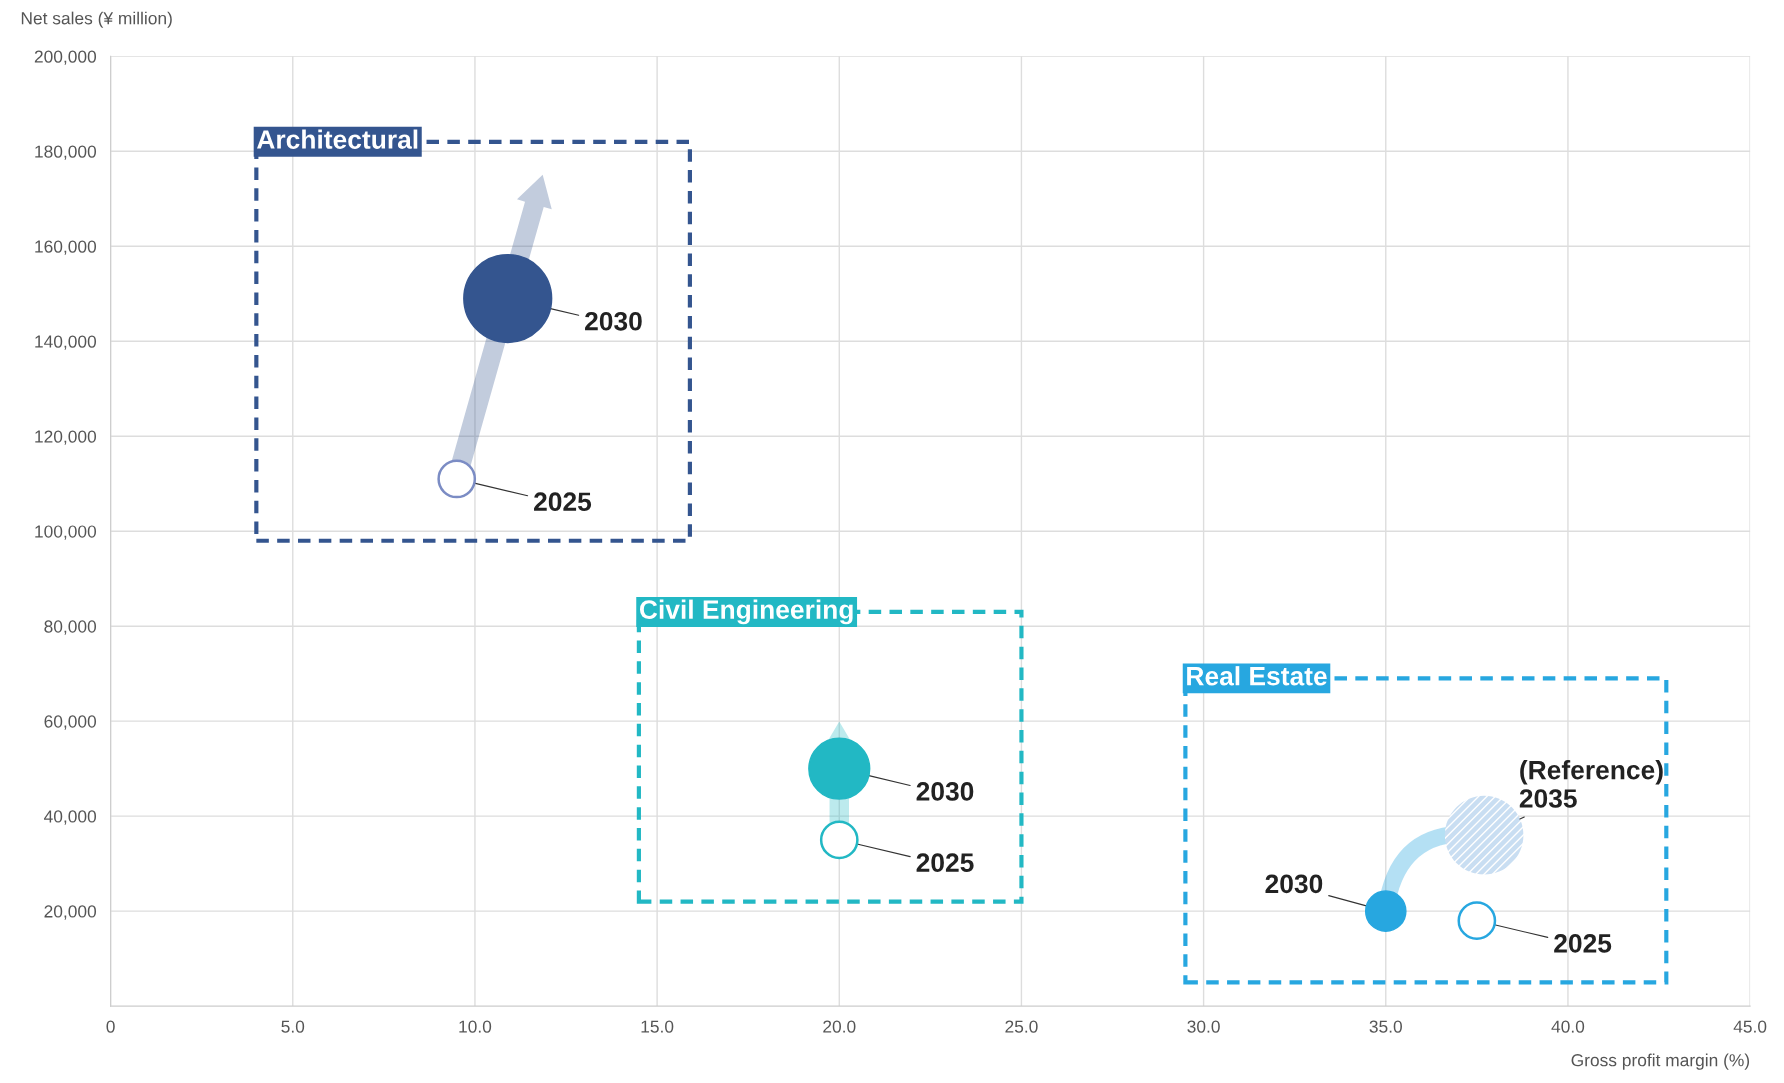 The width and height of the screenshot is (1784, 1083). What do you see at coordinates (839, 1026) in the screenshot?
I see `x-tick-label: 20.0` at bounding box center [839, 1026].